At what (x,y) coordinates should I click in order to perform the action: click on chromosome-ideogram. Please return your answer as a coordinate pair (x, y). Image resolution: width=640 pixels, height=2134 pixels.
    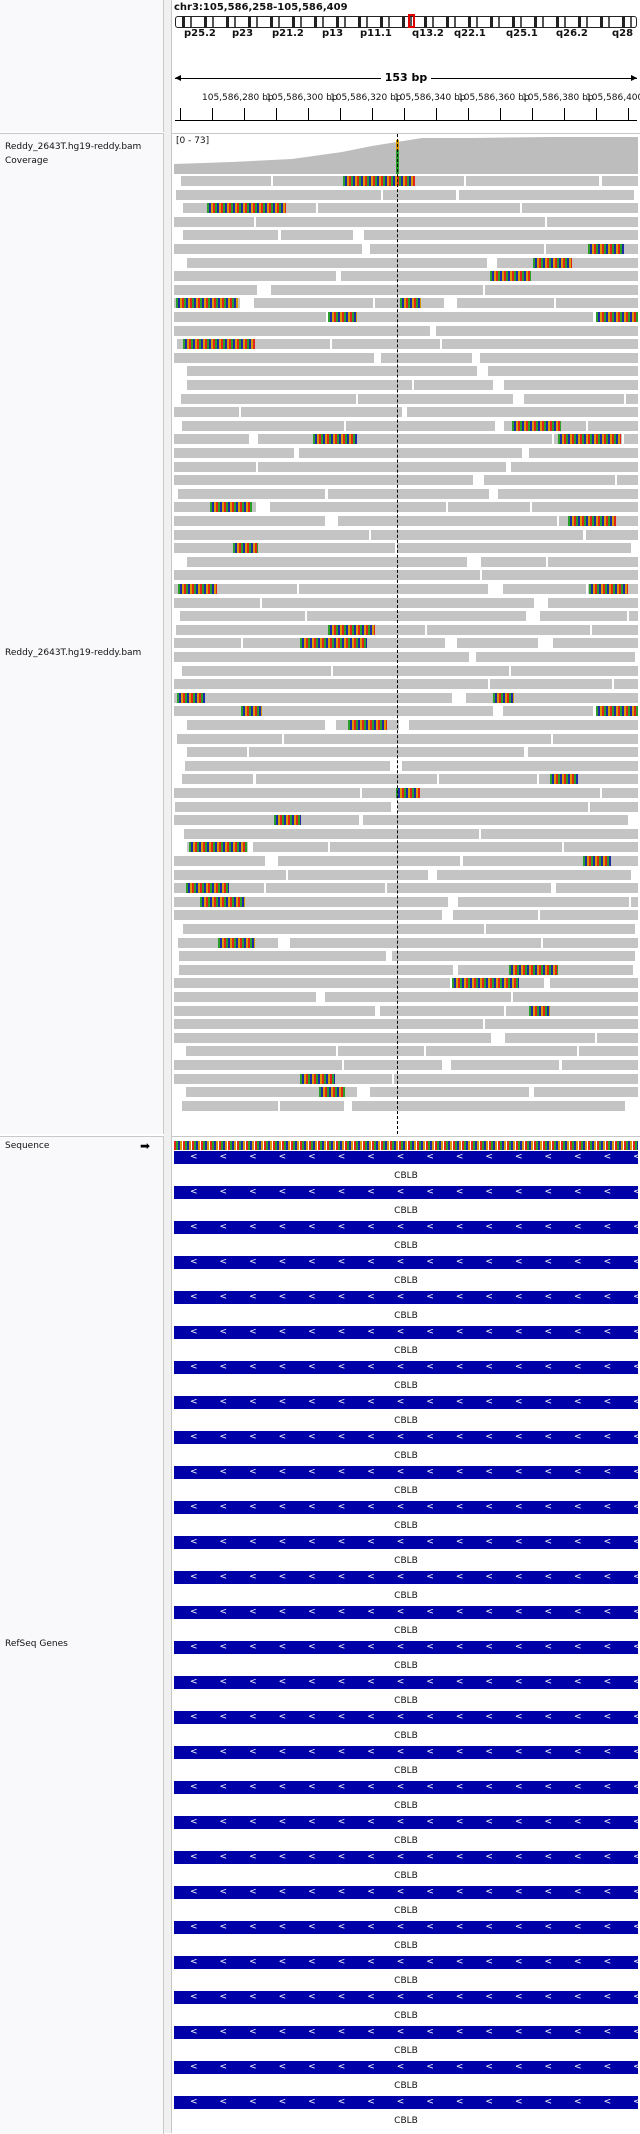
    Looking at the image, I should click on (406, 22).